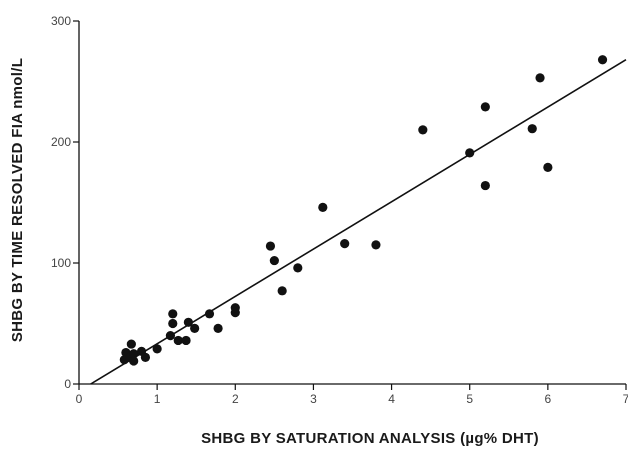  I want to click on y-tick-label: 100, so click(61, 263).